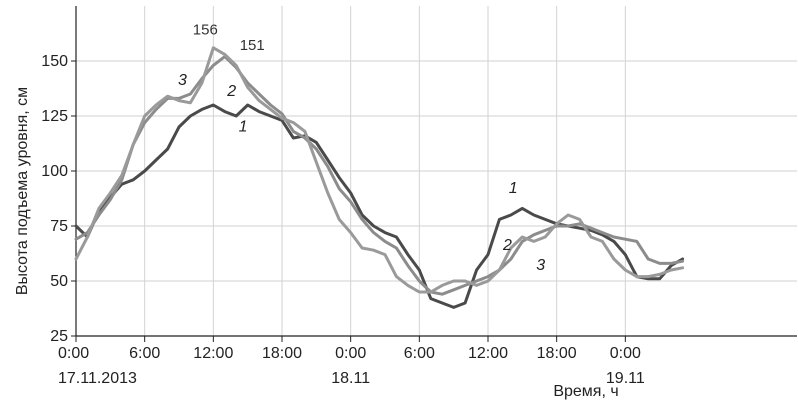 This screenshot has height=408, width=798. What do you see at coordinates (97, 378) in the screenshot?
I see `date-label: 17.11.2013` at bounding box center [97, 378].